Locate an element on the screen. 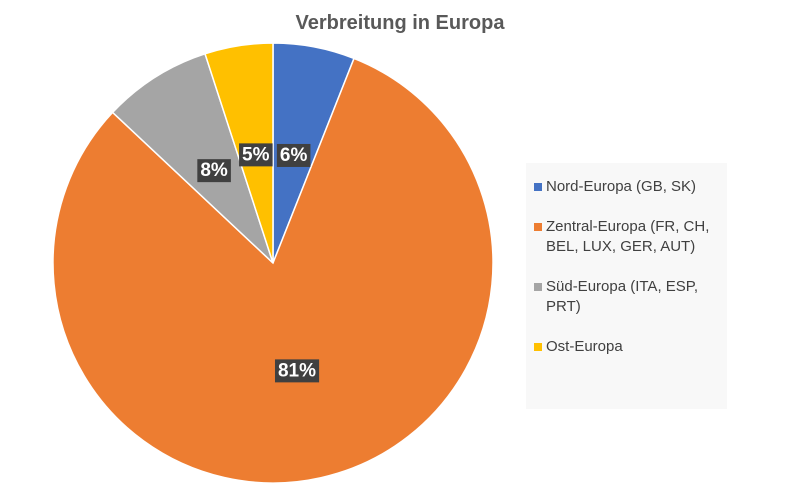 This screenshot has height=494, width=800. legend-item: Nord-Europa (GB, SK) is located at coordinates (625, 187).